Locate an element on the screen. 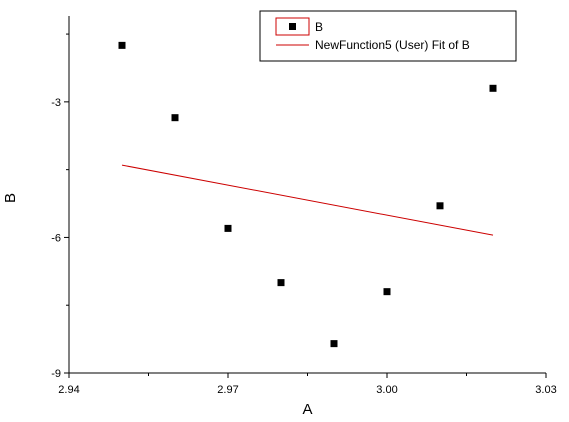 This screenshot has height=422, width=569. legend-marker-b is located at coordinates (292, 26).